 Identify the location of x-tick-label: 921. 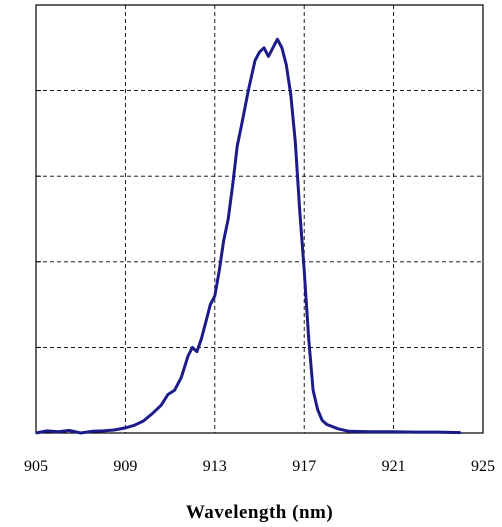
(394, 466).